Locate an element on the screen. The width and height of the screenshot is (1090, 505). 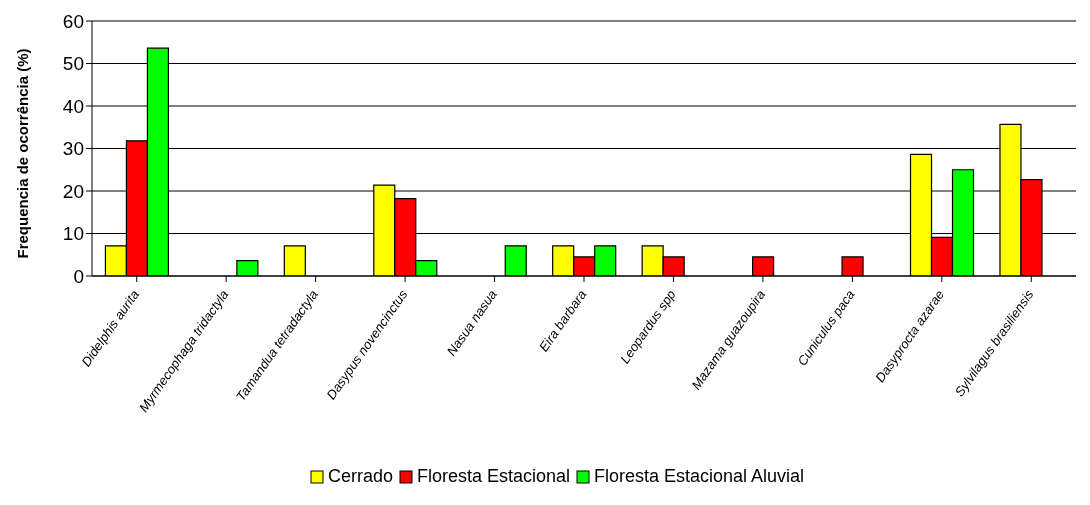
y-tick-label: 30 is located at coordinates (73, 149).